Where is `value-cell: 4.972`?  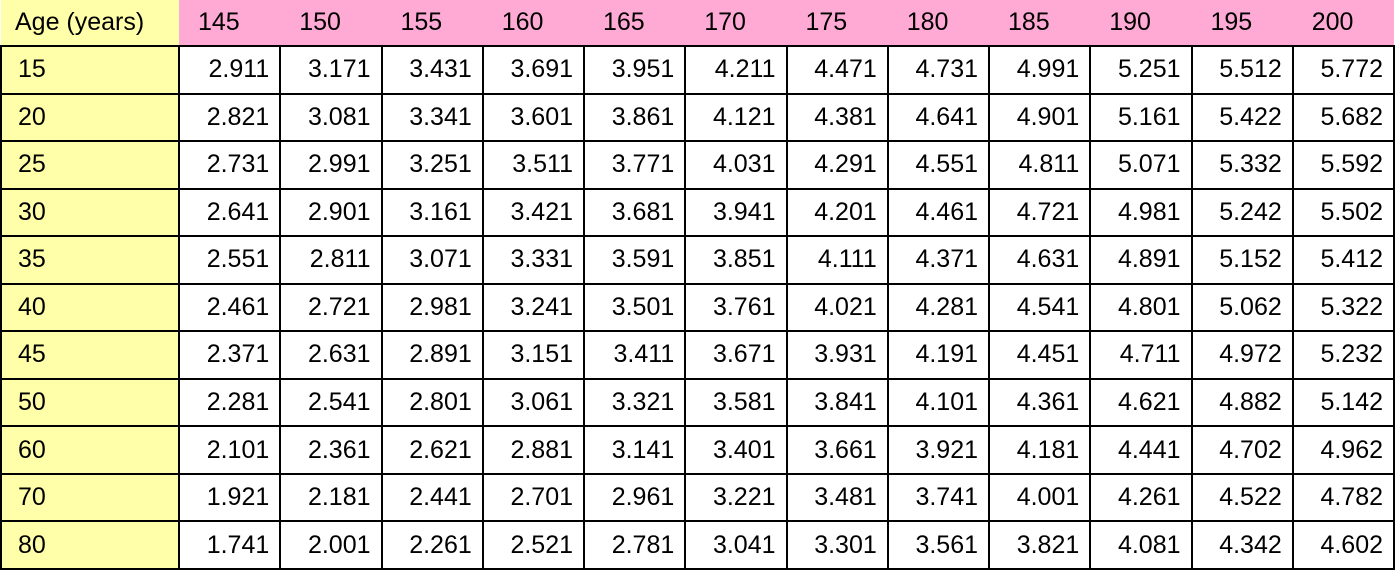 value-cell: 4.972 is located at coordinates (1242, 355).